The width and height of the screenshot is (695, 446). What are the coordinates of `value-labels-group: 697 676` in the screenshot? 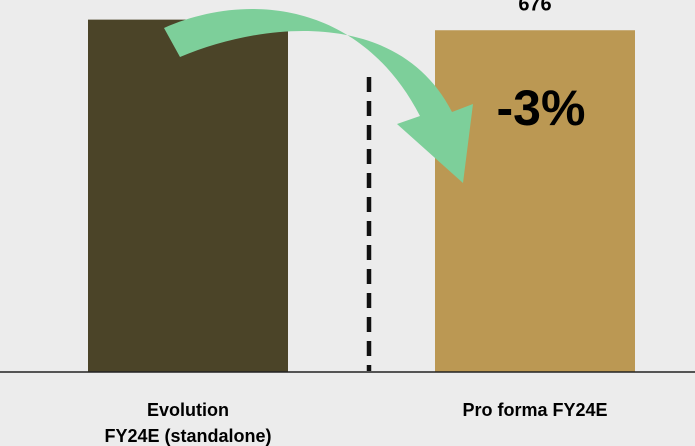 It's located at (361, 7).